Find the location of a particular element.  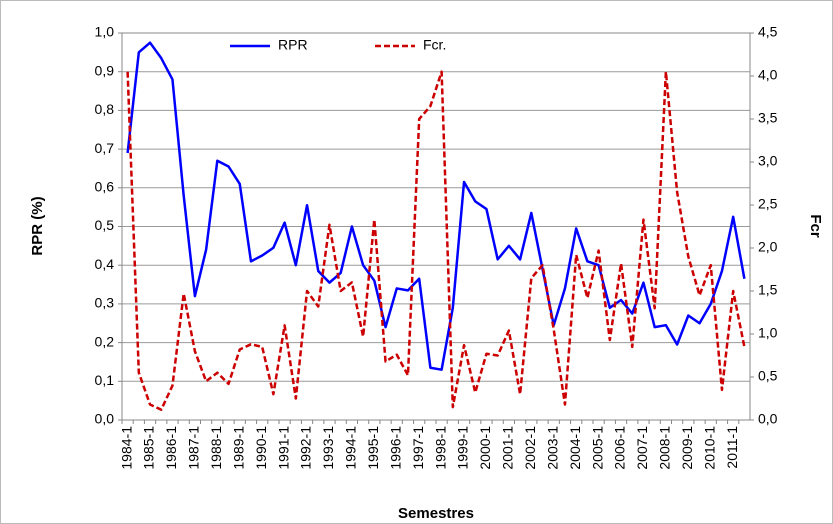

x-tick-label: 1987-1 is located at coordinates (194, 448).